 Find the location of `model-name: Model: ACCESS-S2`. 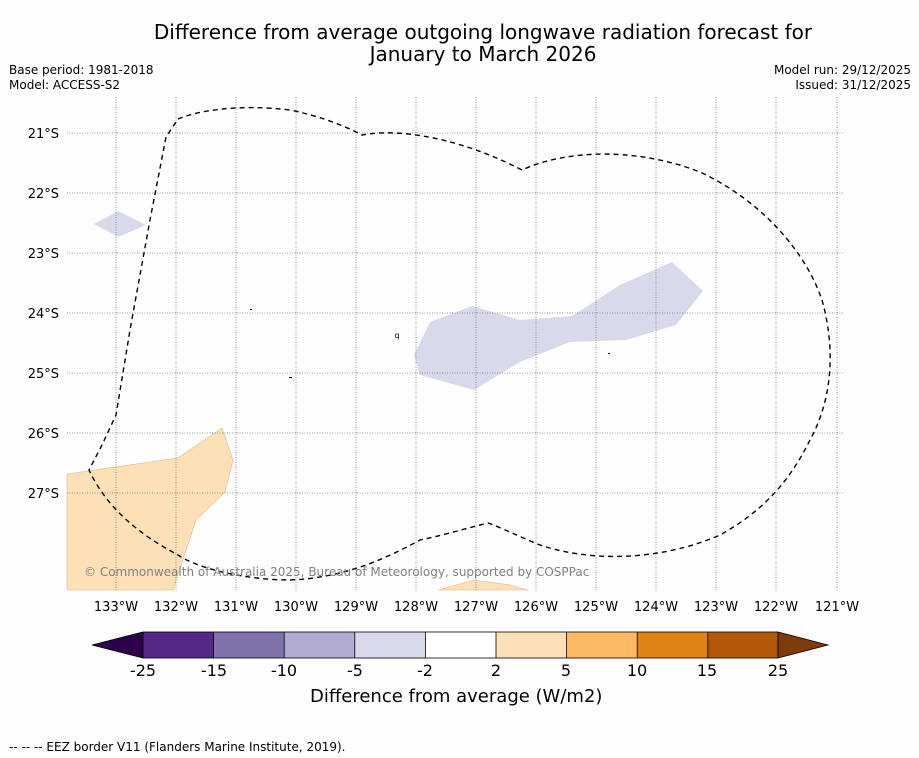

model-name: Model: ACCESS-S2 is located at coordinates (65, 85).